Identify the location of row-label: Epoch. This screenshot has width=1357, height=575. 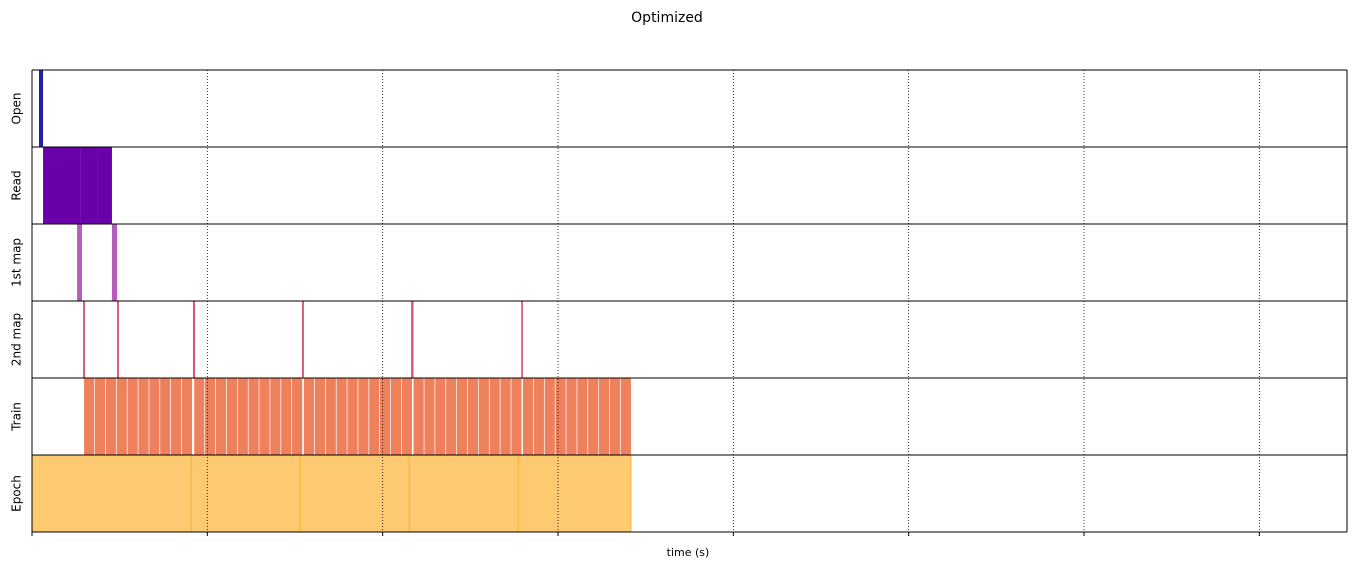
(17, 493).